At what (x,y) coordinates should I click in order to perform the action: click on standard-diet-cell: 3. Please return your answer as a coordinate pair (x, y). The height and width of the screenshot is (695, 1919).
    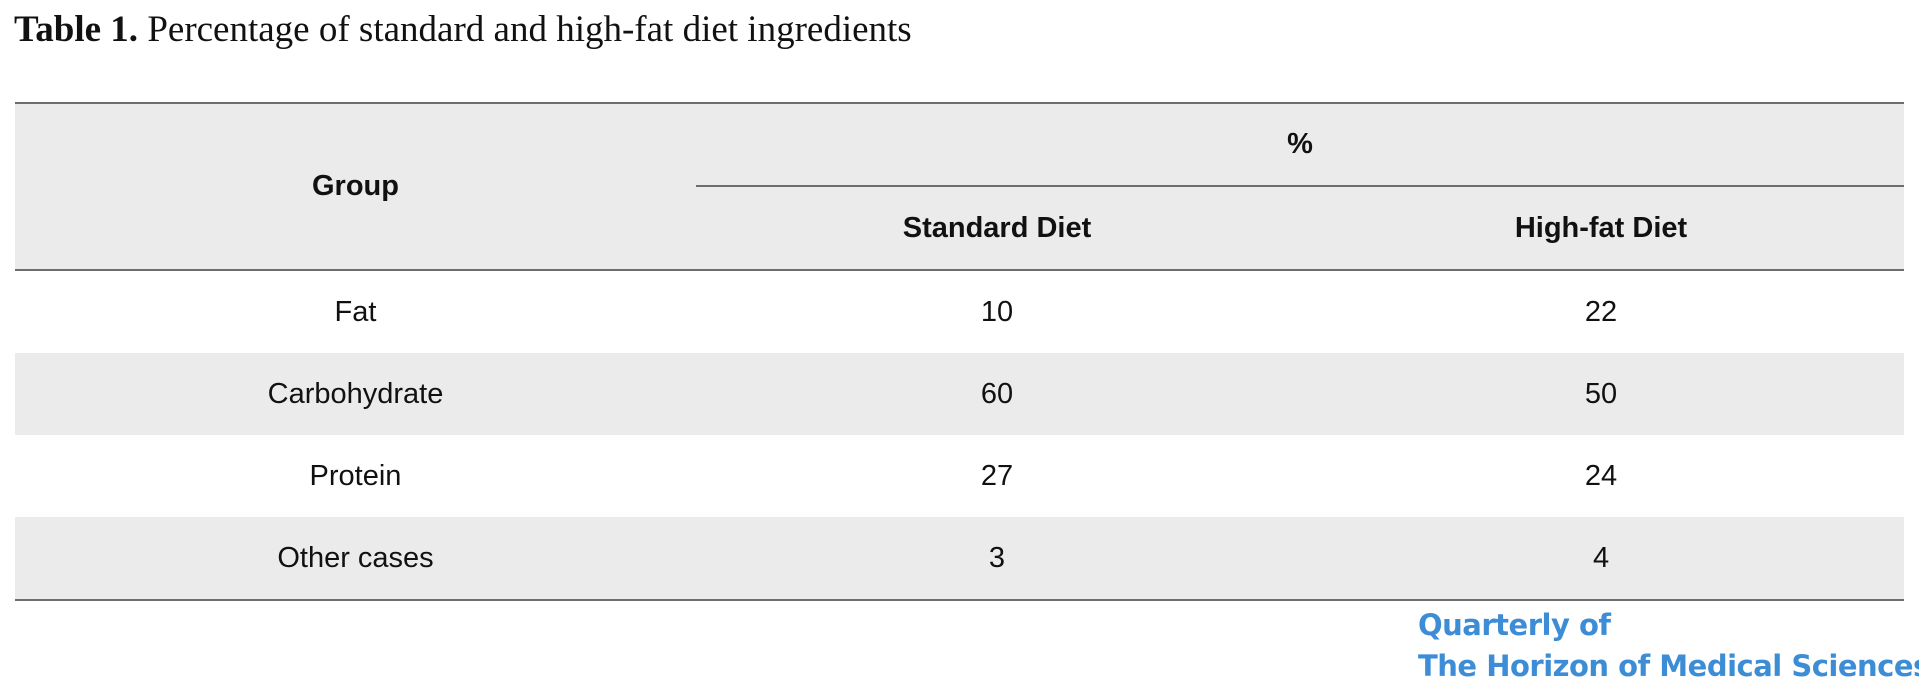
    Looking at the image, I should click on (997, 557).